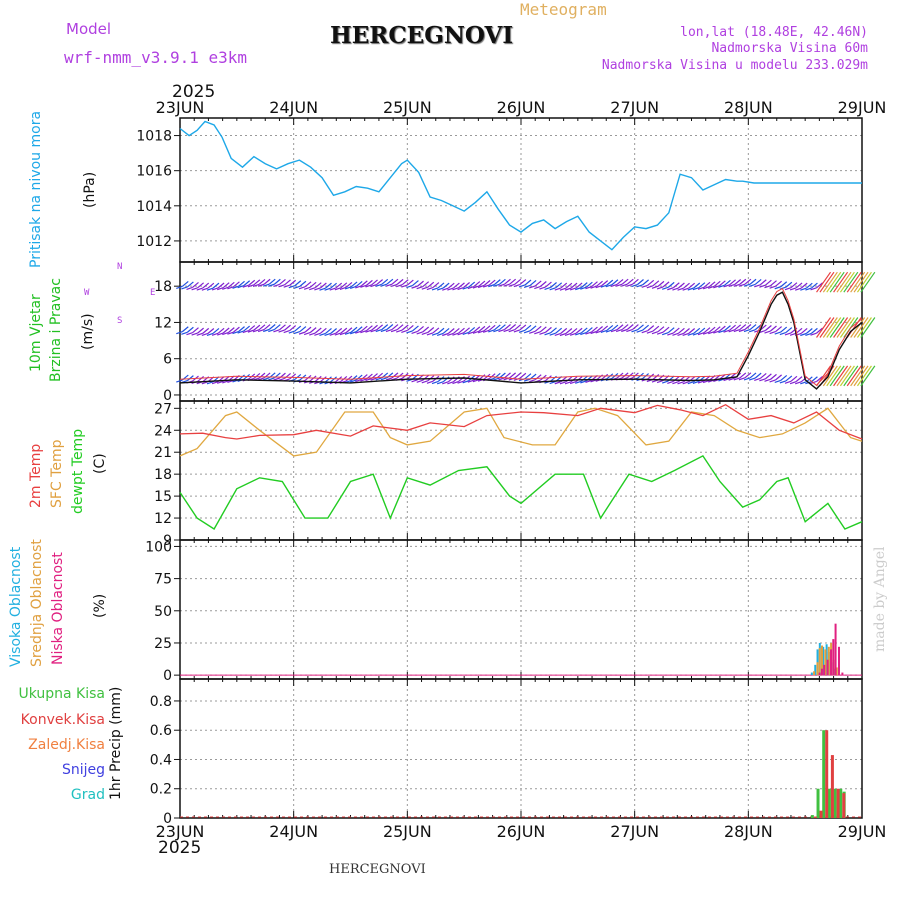 Image resolution: width=900 pixels, height=900 pixels. What do you see at coordinates (61, 694) in the screenshot?
I see `legend-total-rain: Ukupna Kisa` at bounding box center [61, 694].